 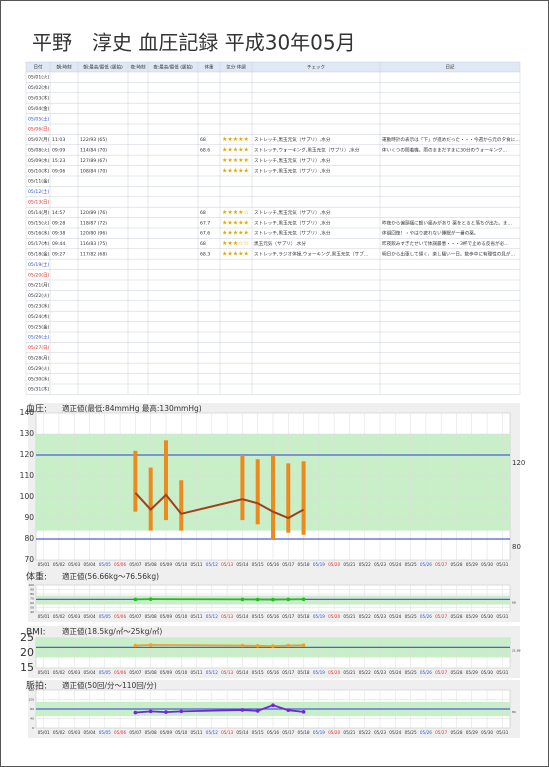 What do you see at coordinates (166, 616) in the screenshot?
I see `x-tick-label: 05/09` at bounding box center [166, 616].